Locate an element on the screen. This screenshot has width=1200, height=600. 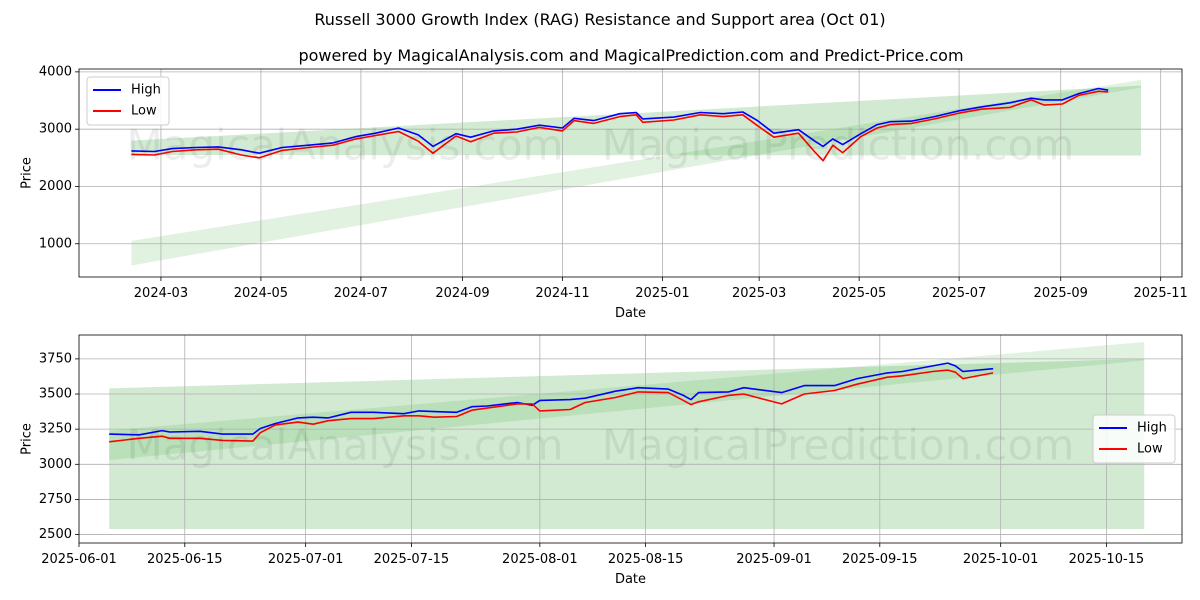
x-tick-label-1: 2024-05 is located at coordinates (261, 293).